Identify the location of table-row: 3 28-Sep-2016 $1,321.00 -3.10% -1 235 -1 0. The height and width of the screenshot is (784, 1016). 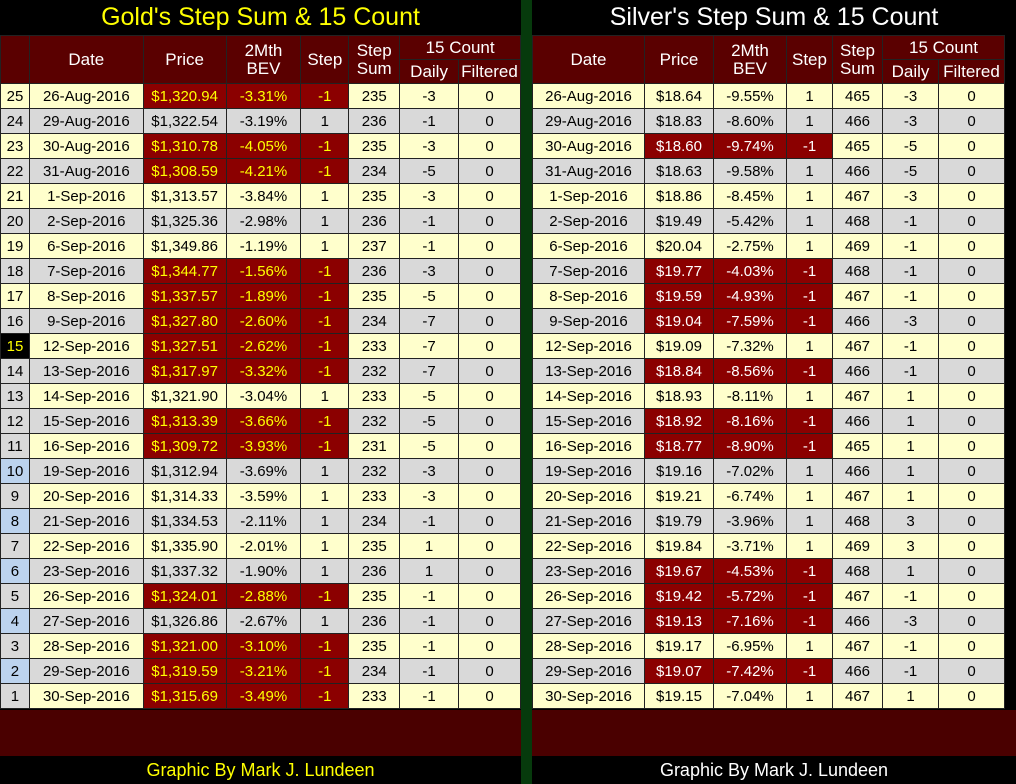
(260, 646).